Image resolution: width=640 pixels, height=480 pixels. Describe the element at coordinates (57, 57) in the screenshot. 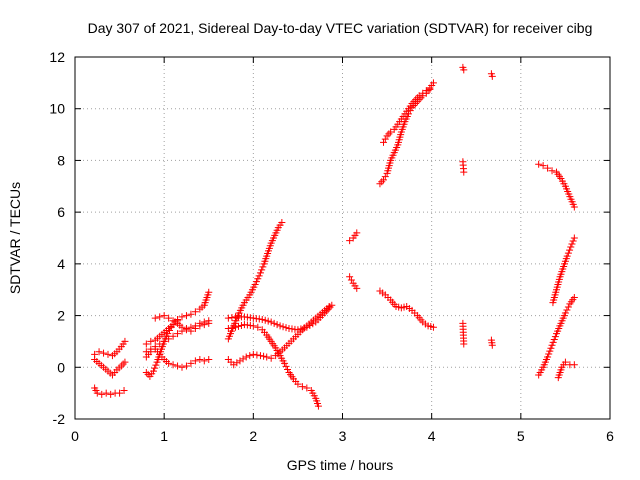

I see `y-tick-label: 12` at that location.